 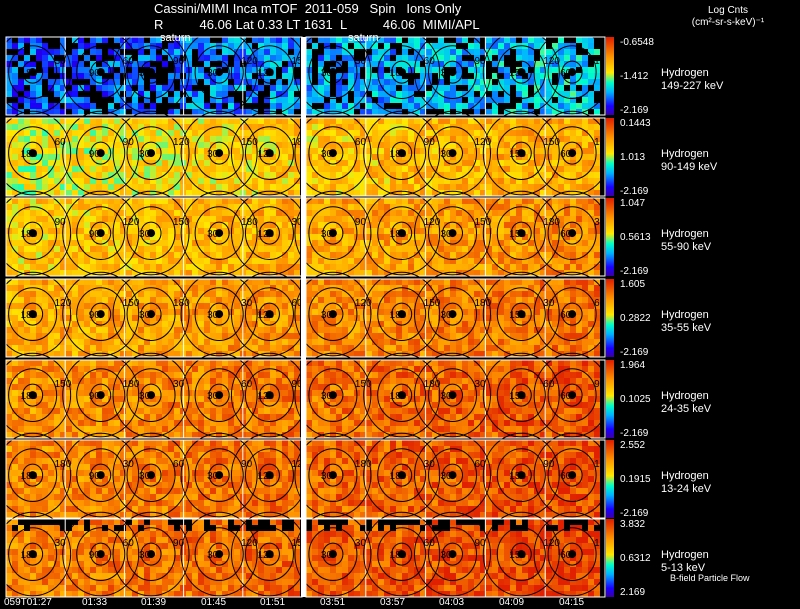 I want to click on colorbar-mid-label: 0.2822, so click(x=635, y=318).